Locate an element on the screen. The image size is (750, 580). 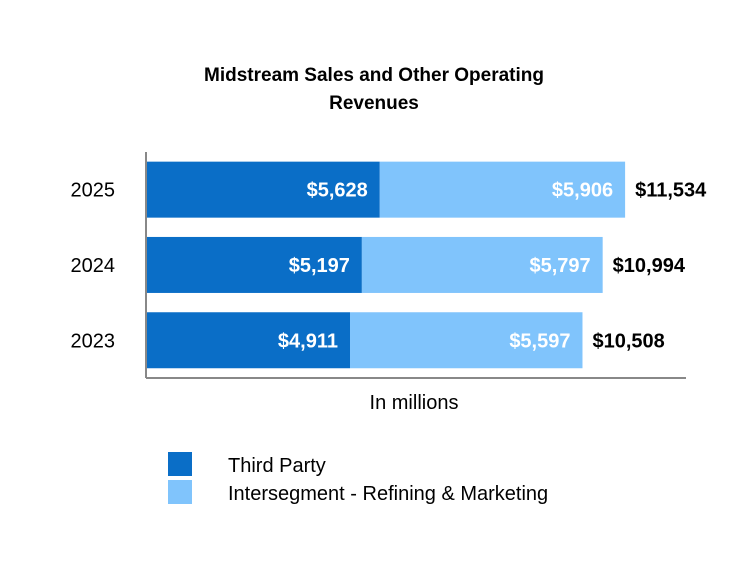
bar-third-party-2023 is located at coordinates (248, 340).